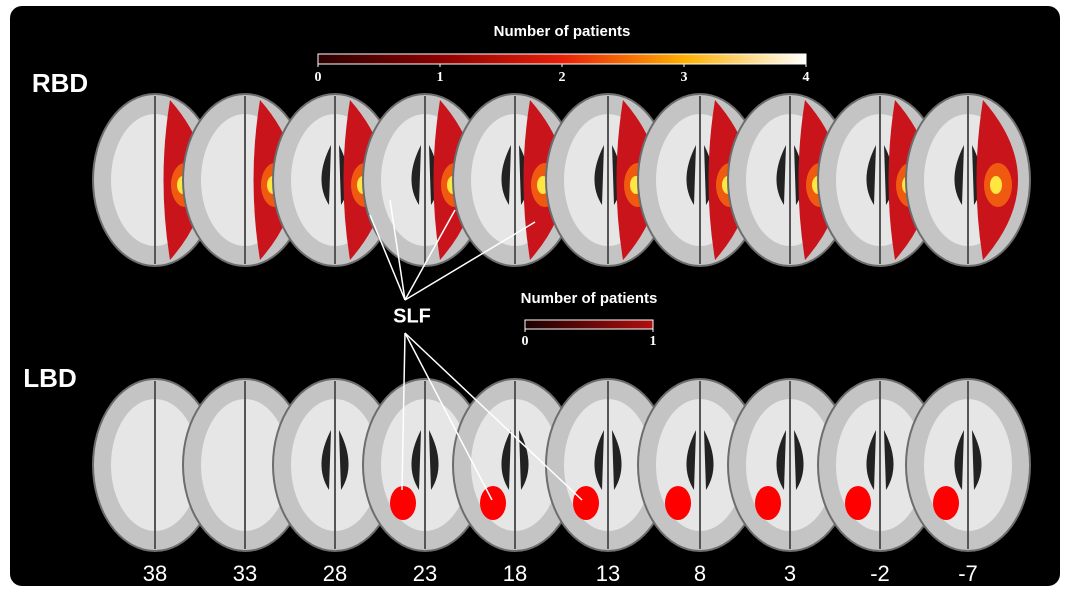 The image size is (1065, 590). I want to click on colorbar-tick-label: 3, so click(684, 77).